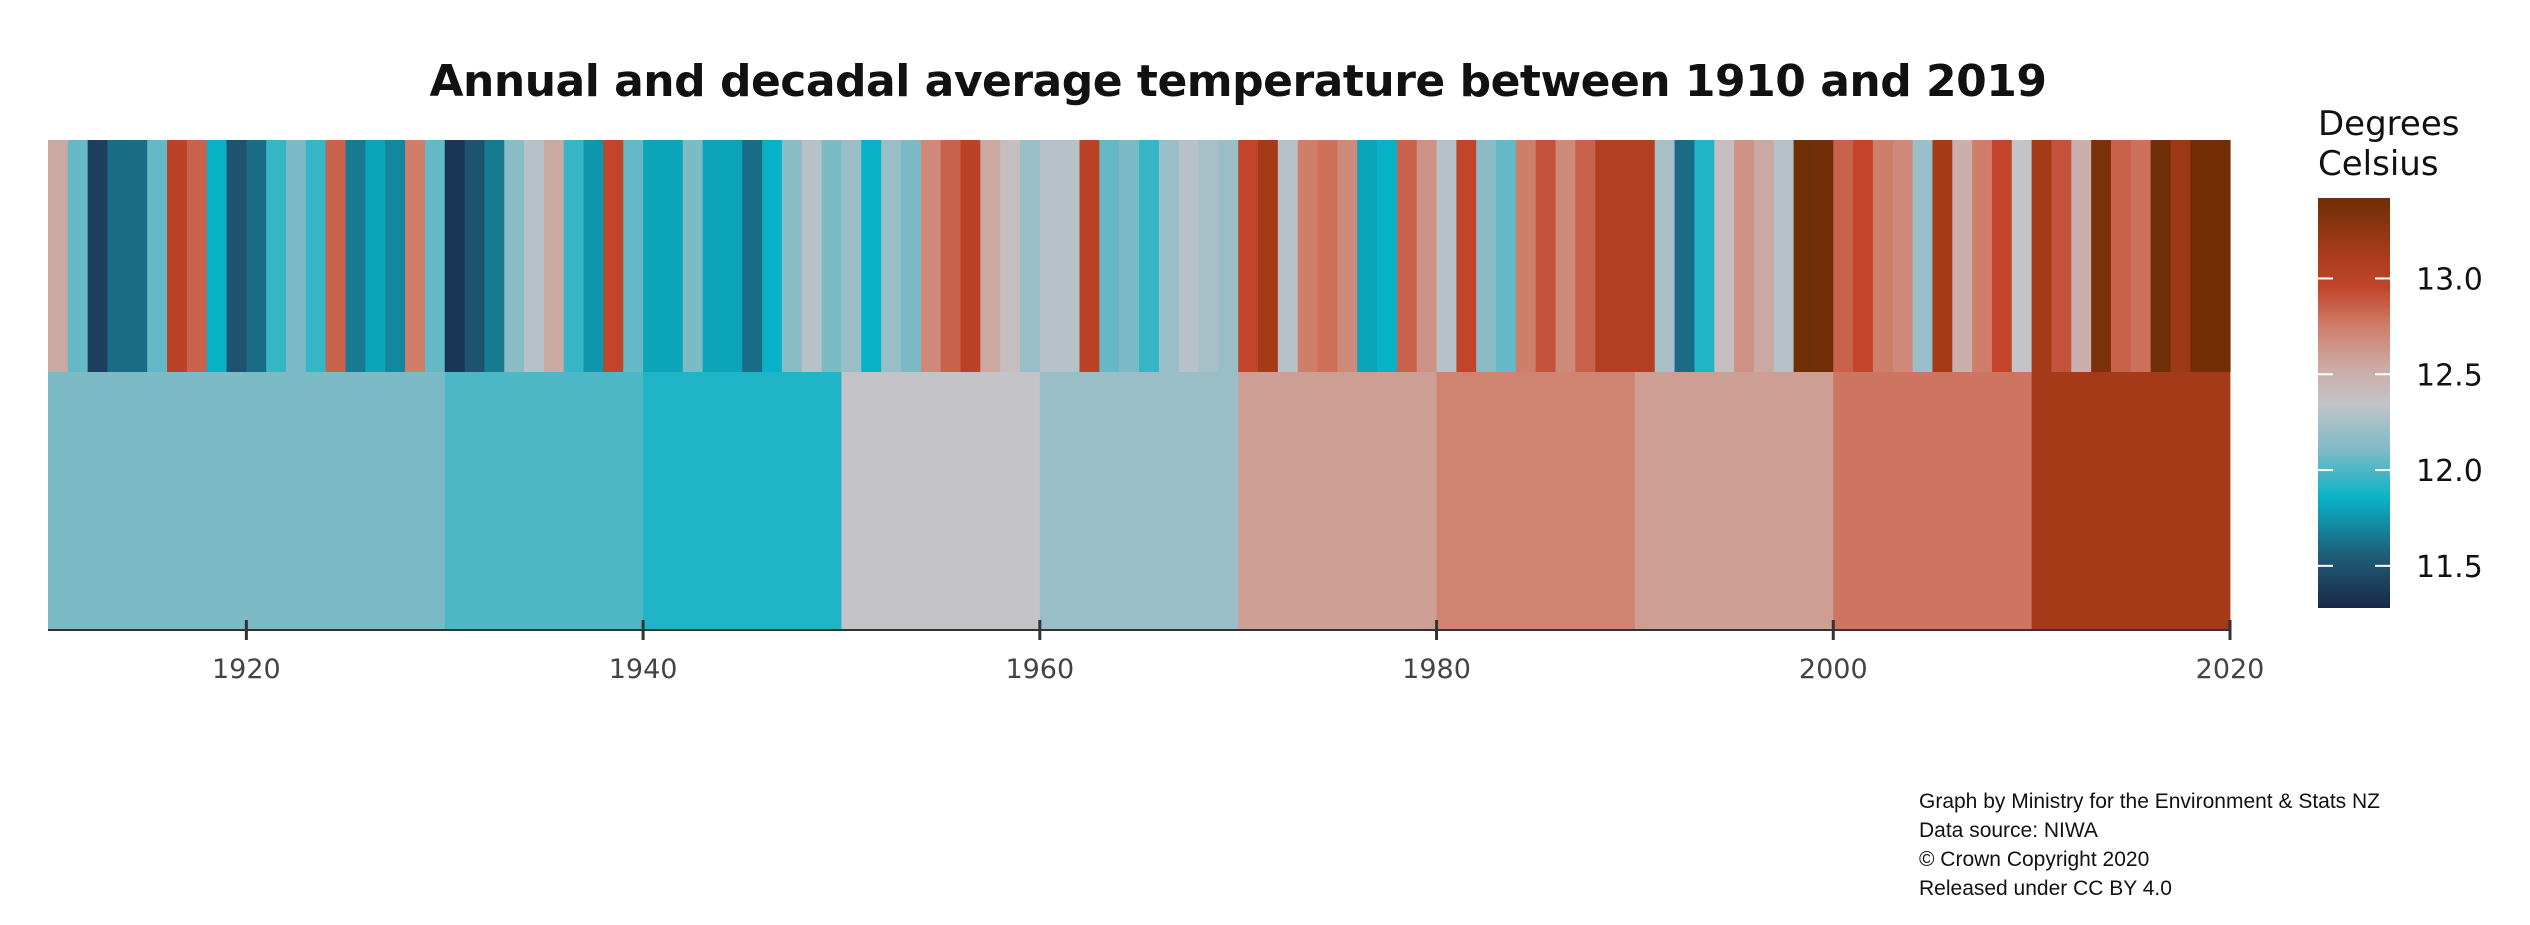  What do you see at coordinates (574, 256) in the screenshot?
I see `annual-stripe-1936` at bounding box center [574, 256].